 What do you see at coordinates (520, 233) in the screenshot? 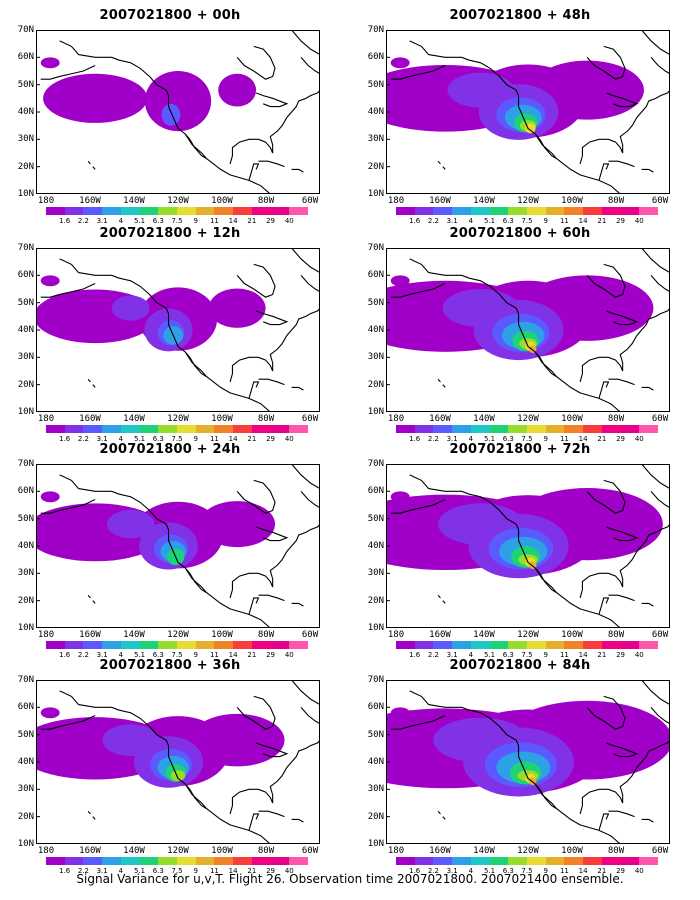
I see `panel-title: 2007021800 + 60h` at bounding box center [520, 233].